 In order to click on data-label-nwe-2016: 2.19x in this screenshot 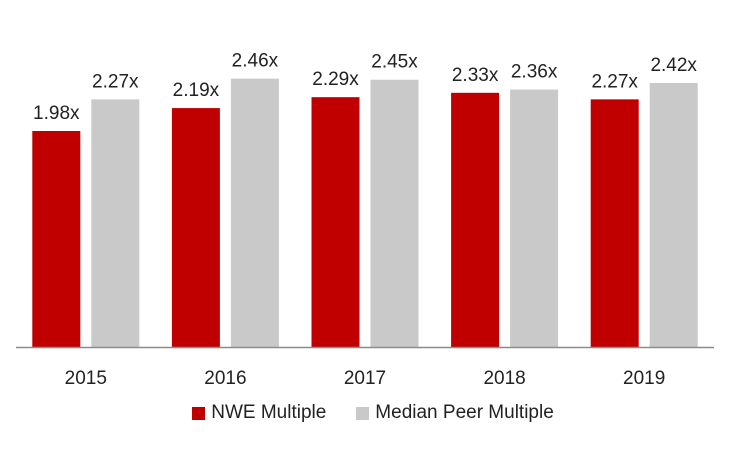, I will do `click(196, 90)`.